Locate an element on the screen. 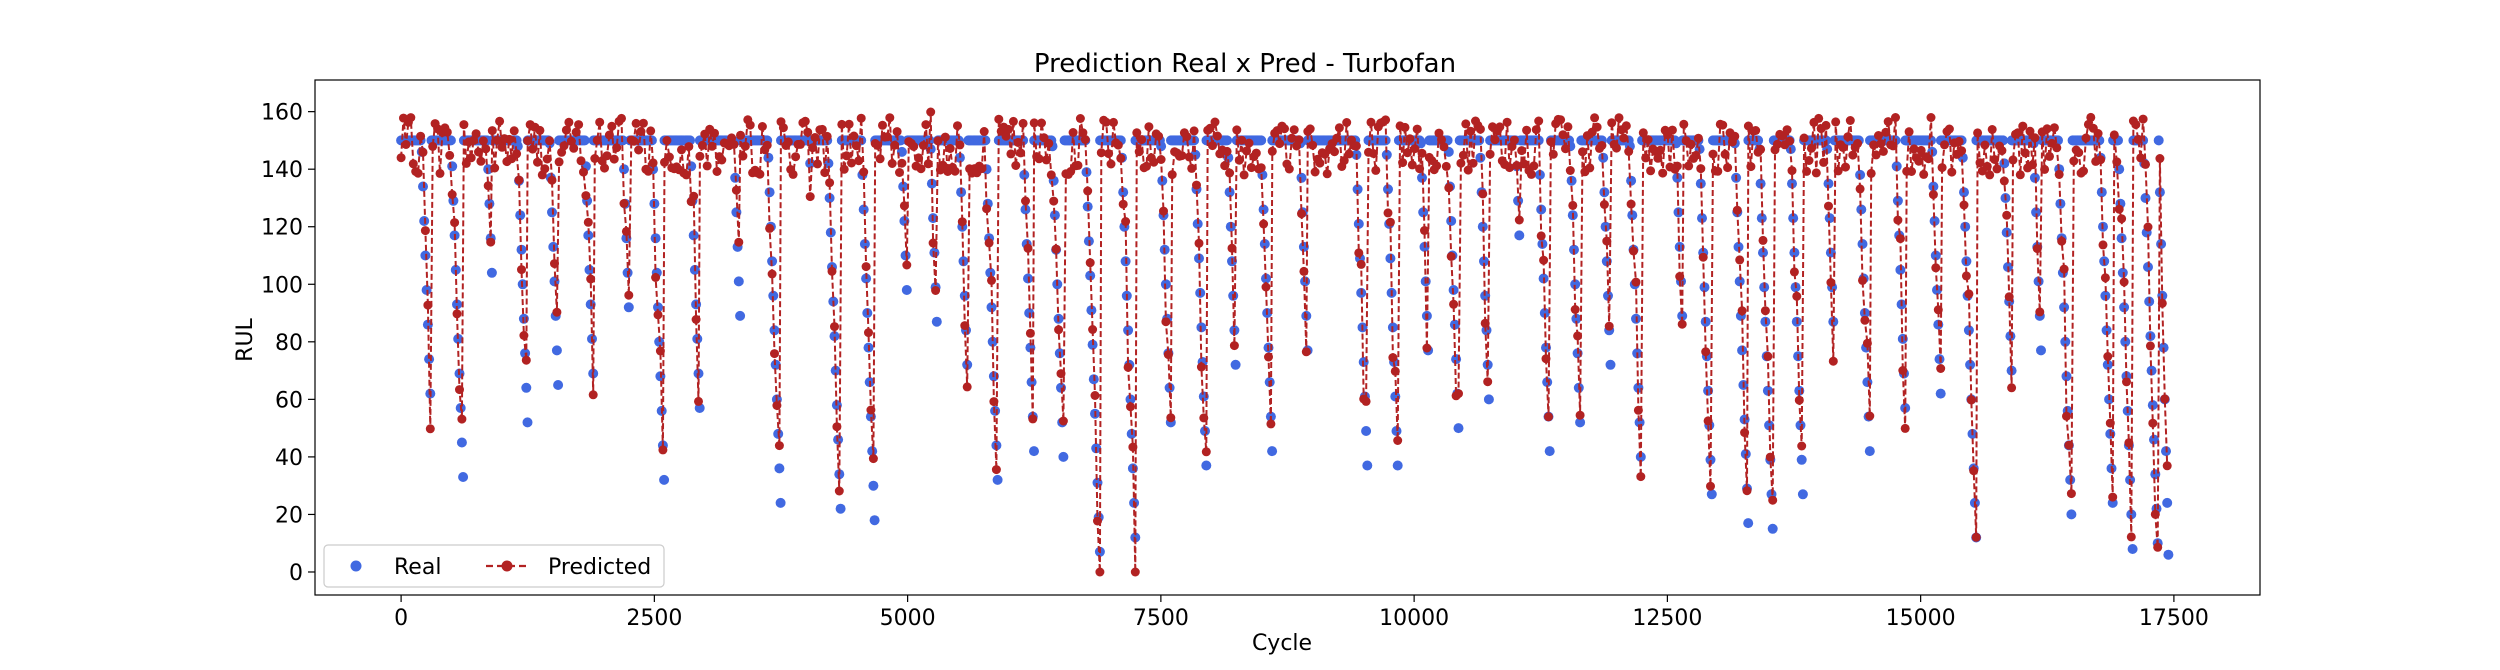  x-tick-label: 7500 is located at coordinates (1161, 618).